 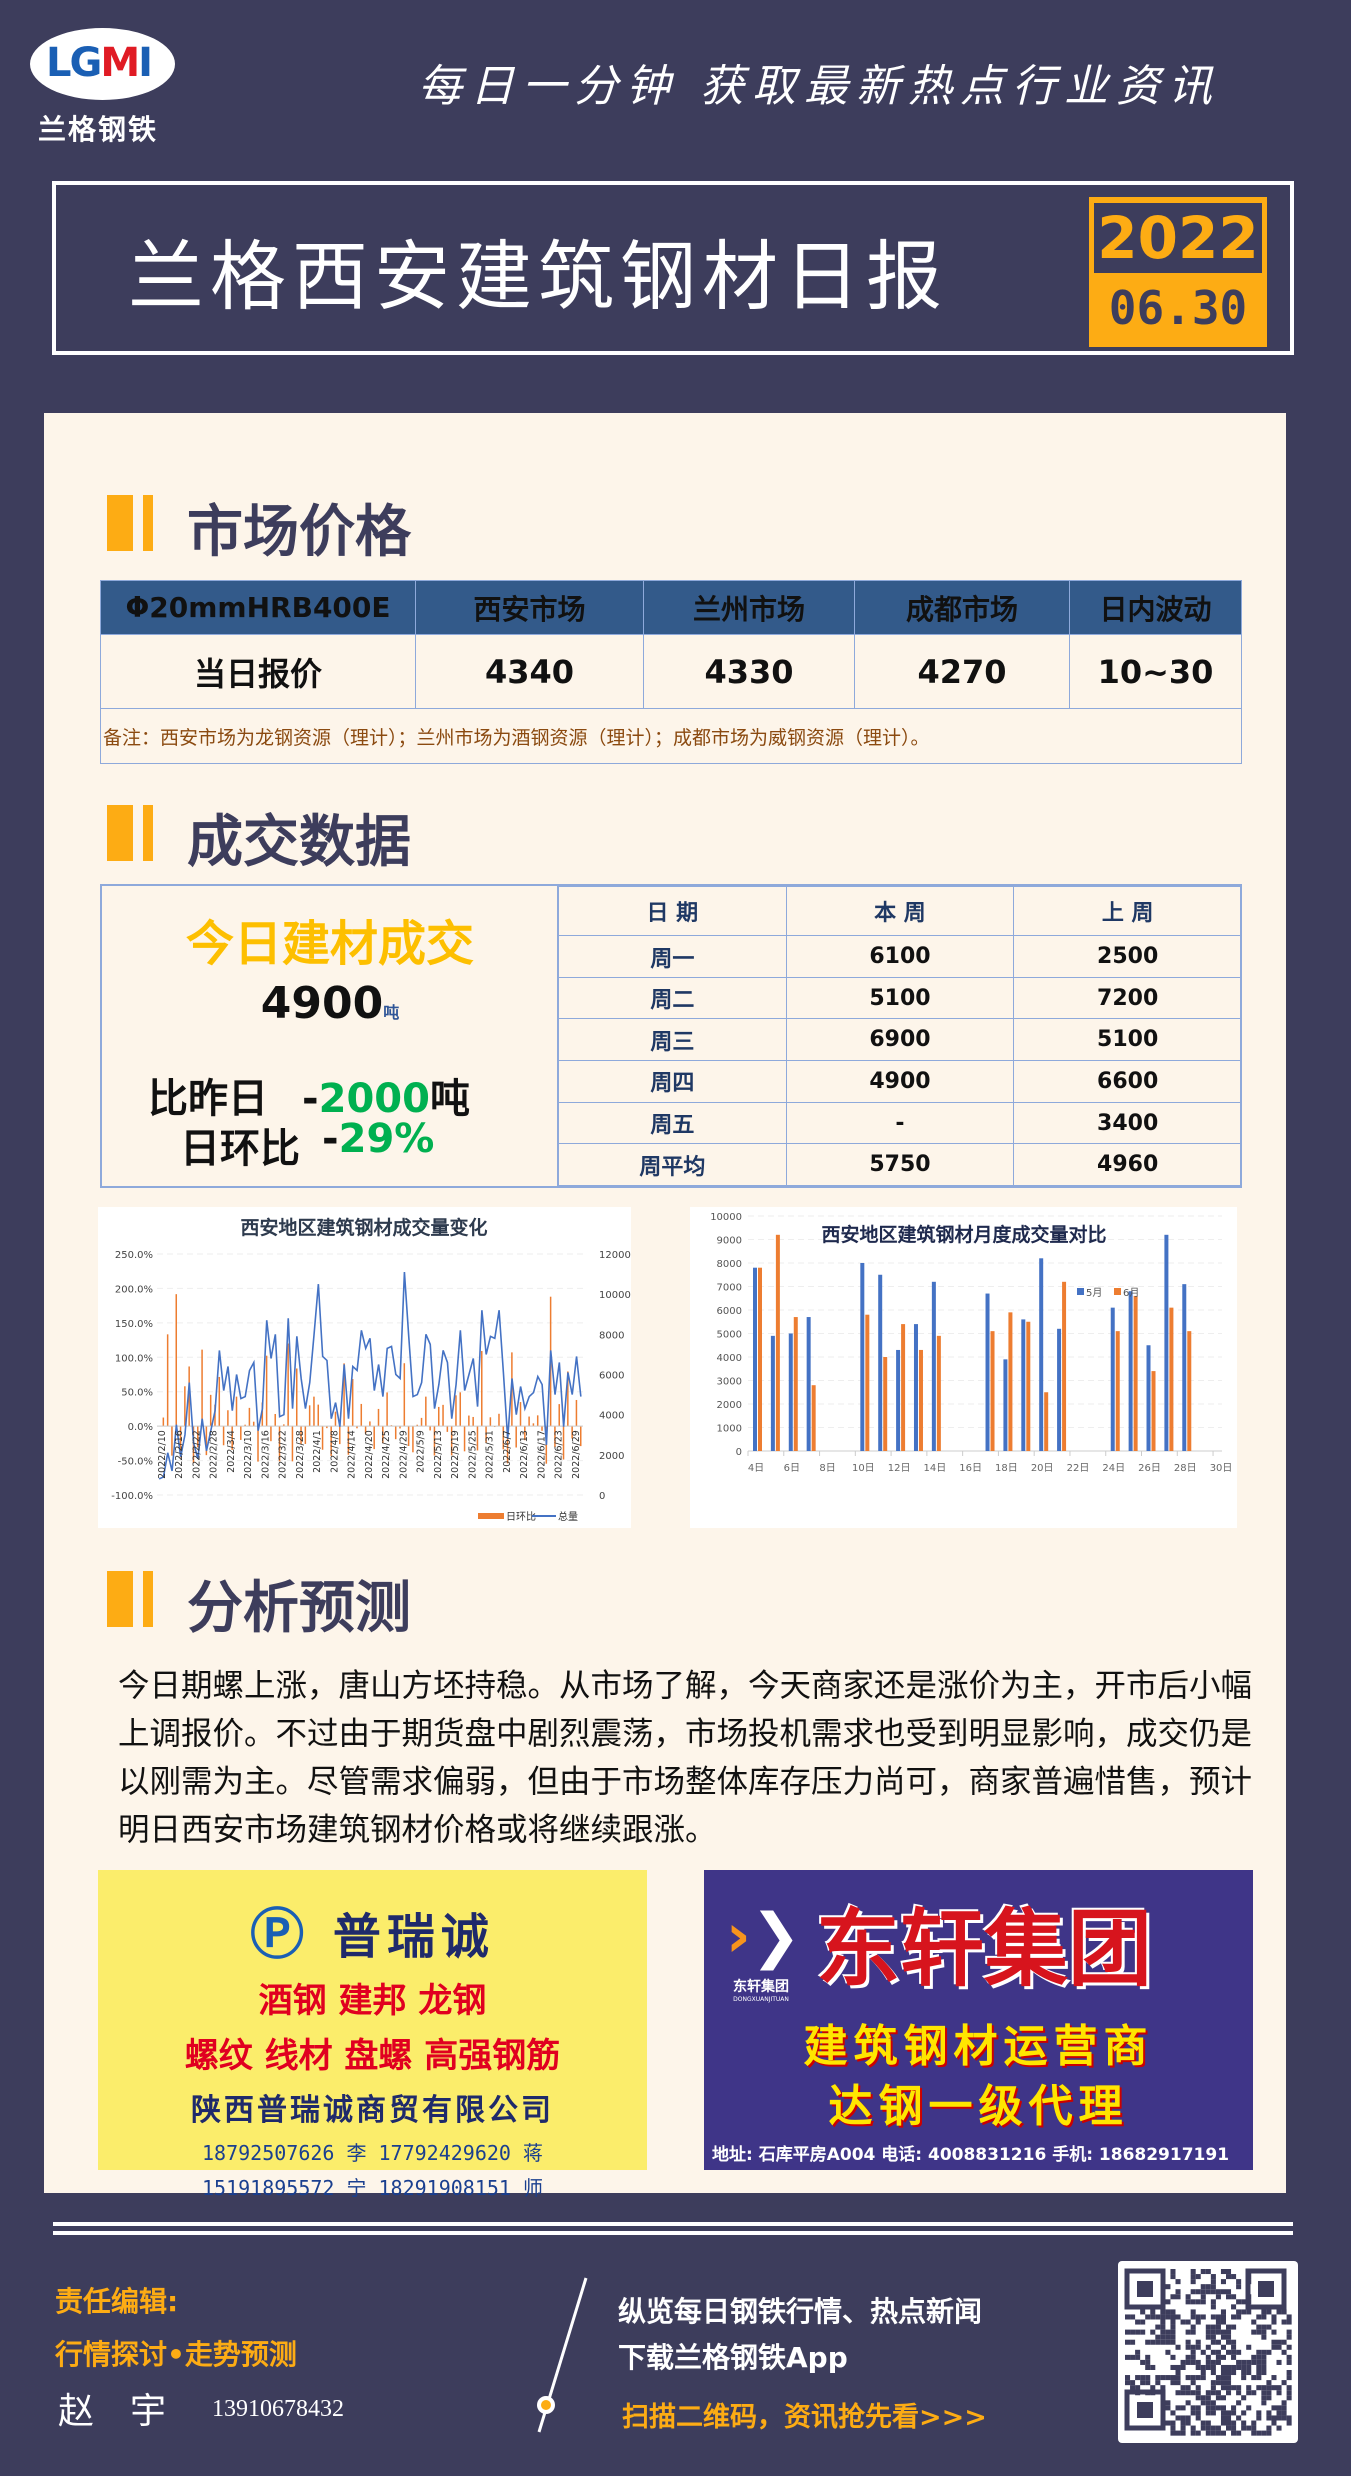 I want to click on legend-swatch, so click(x=1080, y=1291).